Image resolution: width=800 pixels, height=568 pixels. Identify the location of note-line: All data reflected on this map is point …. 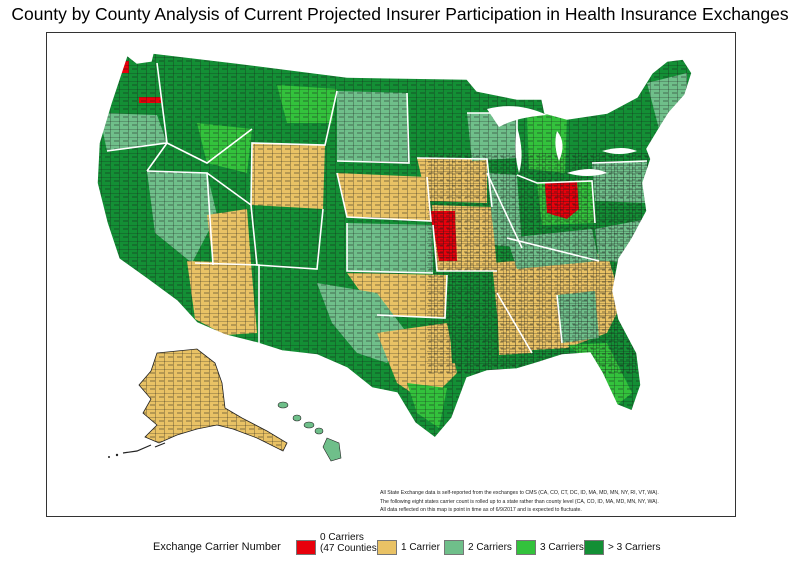
(481, 510).